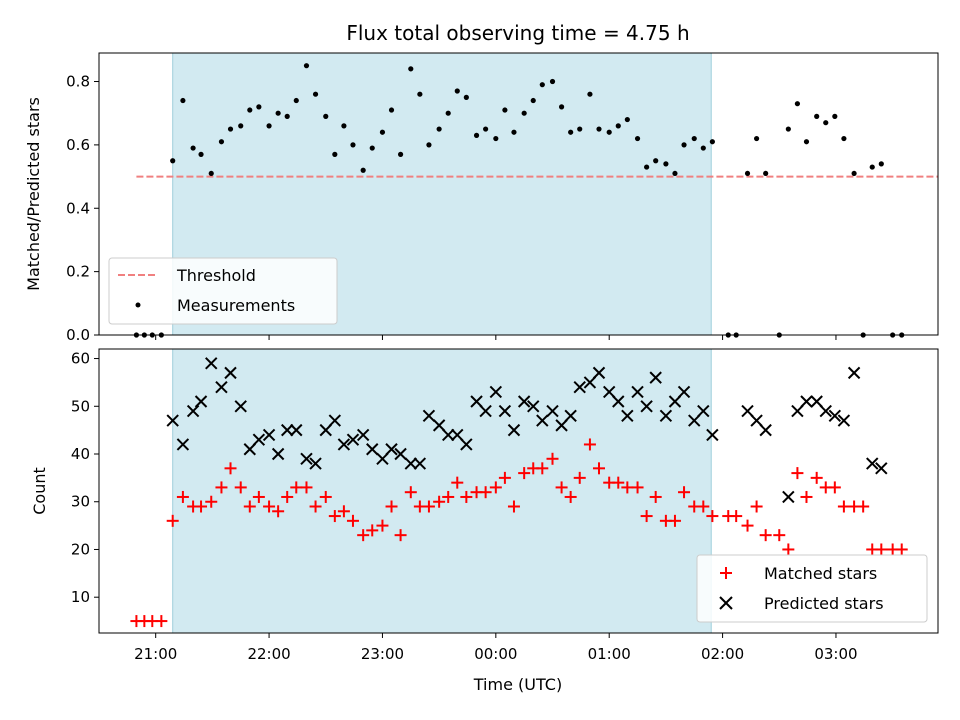  I want to click on chart-title: Flux total observing time = 4.75 h, so click(517, 33).